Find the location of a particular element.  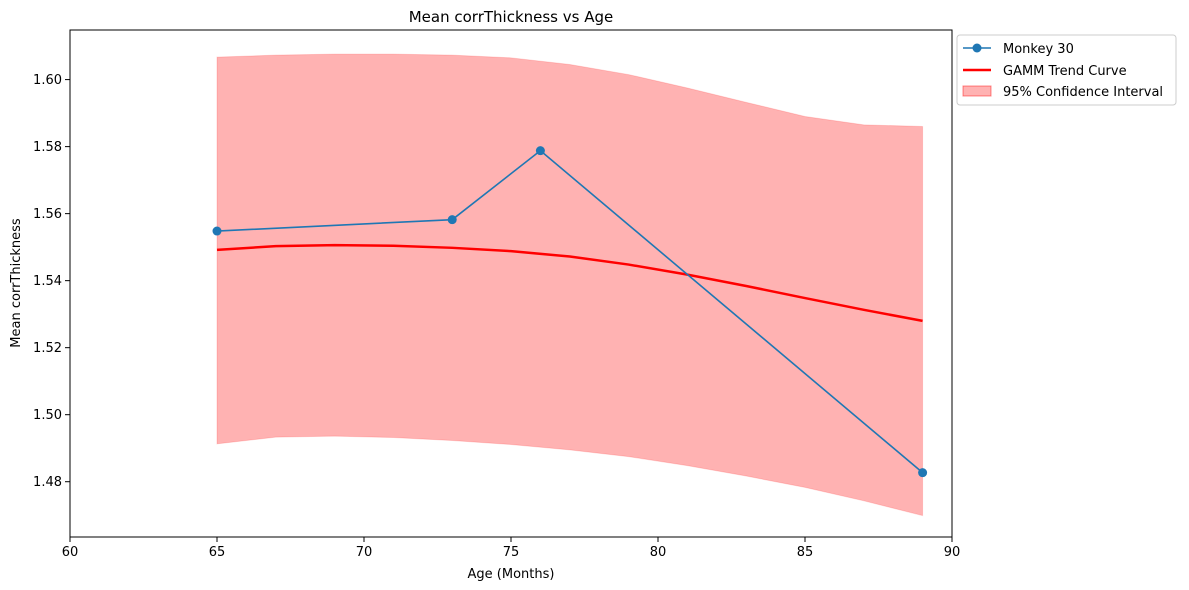

y-axis-label: Mean corrThickness is located at coordinates (16, 283).